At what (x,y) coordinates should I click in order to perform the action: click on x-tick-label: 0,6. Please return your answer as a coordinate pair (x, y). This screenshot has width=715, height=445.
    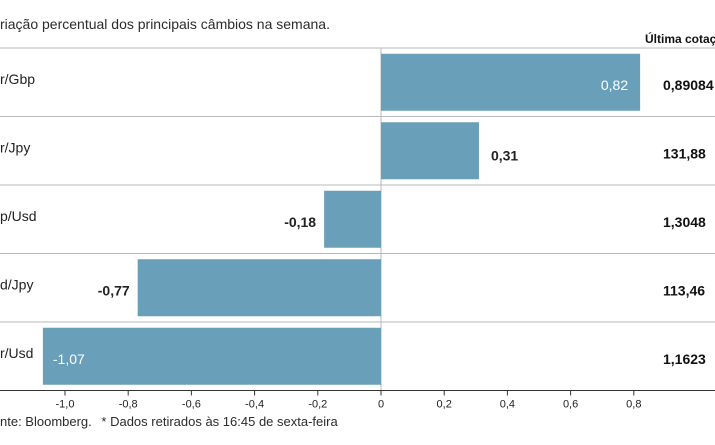
    Looking at the image, I should click on (570, 405).